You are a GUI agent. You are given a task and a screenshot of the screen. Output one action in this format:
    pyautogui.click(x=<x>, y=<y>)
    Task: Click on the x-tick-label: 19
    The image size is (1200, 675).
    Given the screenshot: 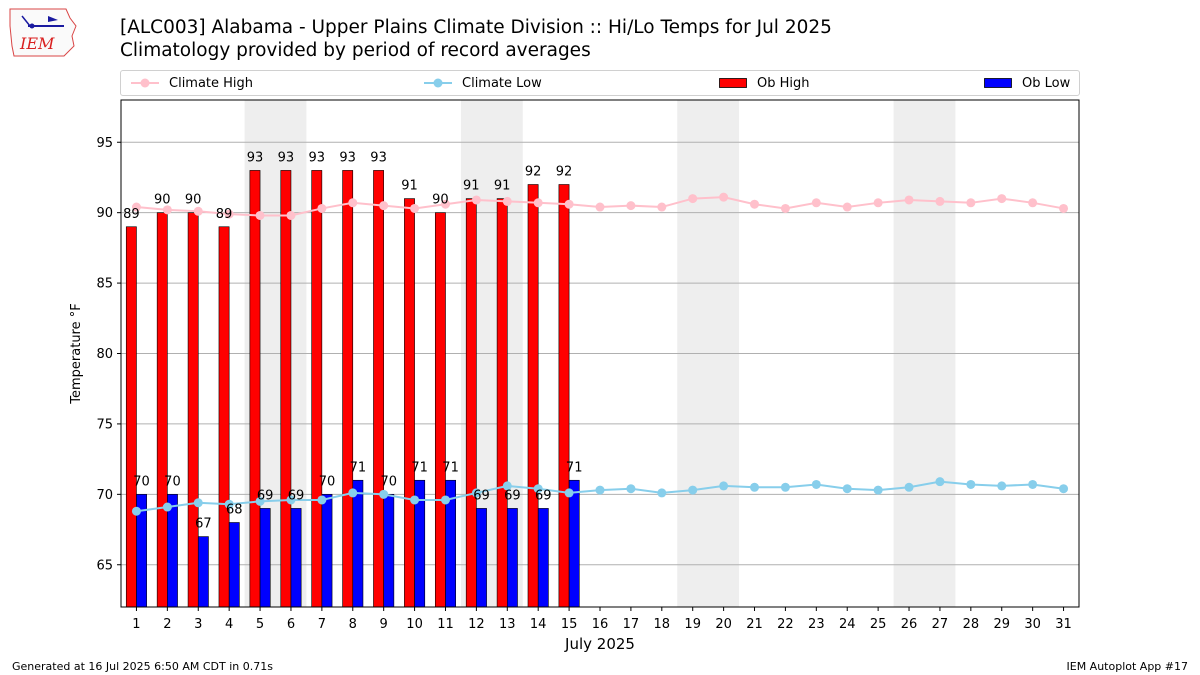 What is the action you would take?
    pyautogui.click(x=692, y=624)
    